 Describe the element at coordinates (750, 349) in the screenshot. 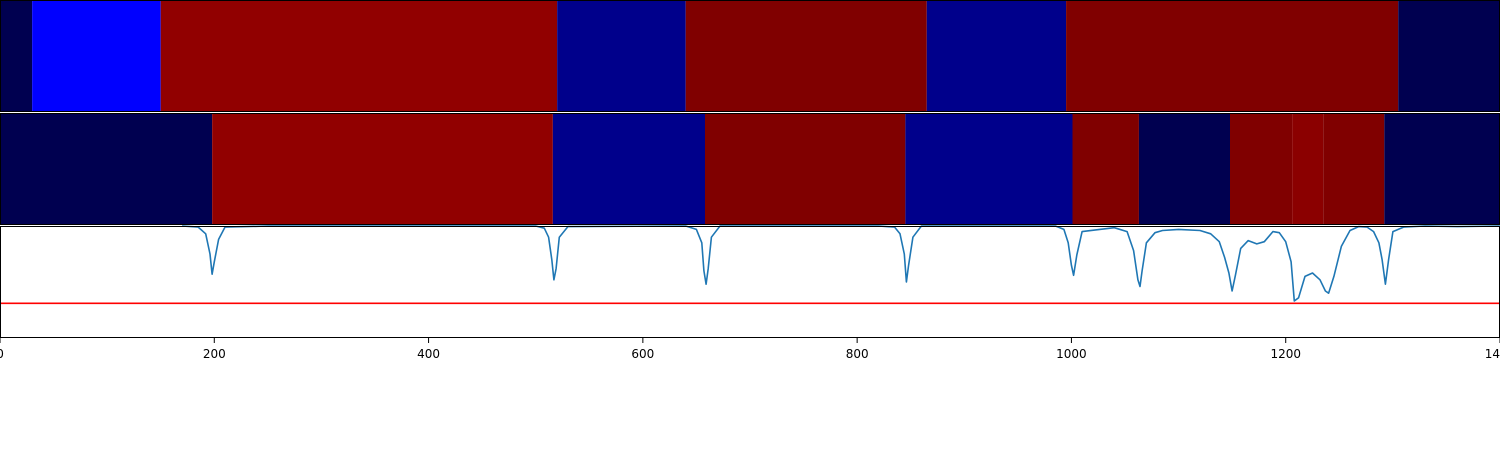

I see `x-axis: 0 200 400 600 800 1000 1200 1400` at that location.